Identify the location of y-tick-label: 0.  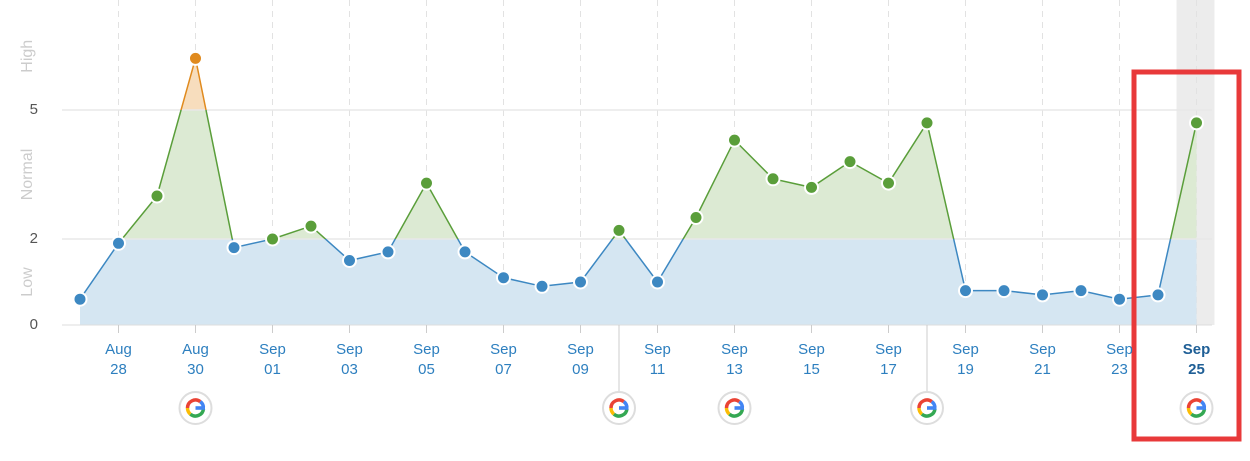
(34, 324).